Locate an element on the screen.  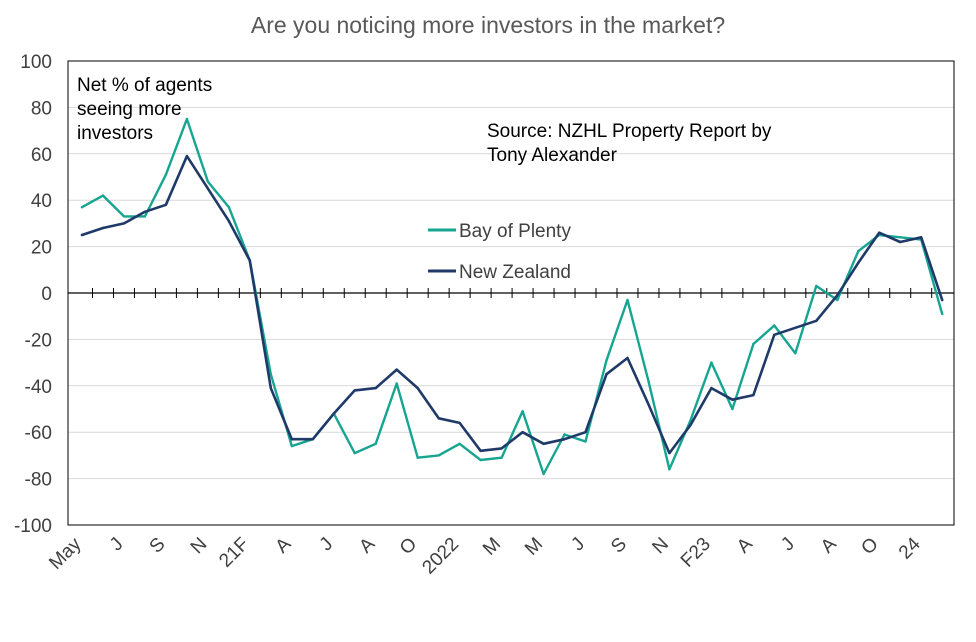
agents-note-line: Net % of agents is located at coordinates (144, 85).